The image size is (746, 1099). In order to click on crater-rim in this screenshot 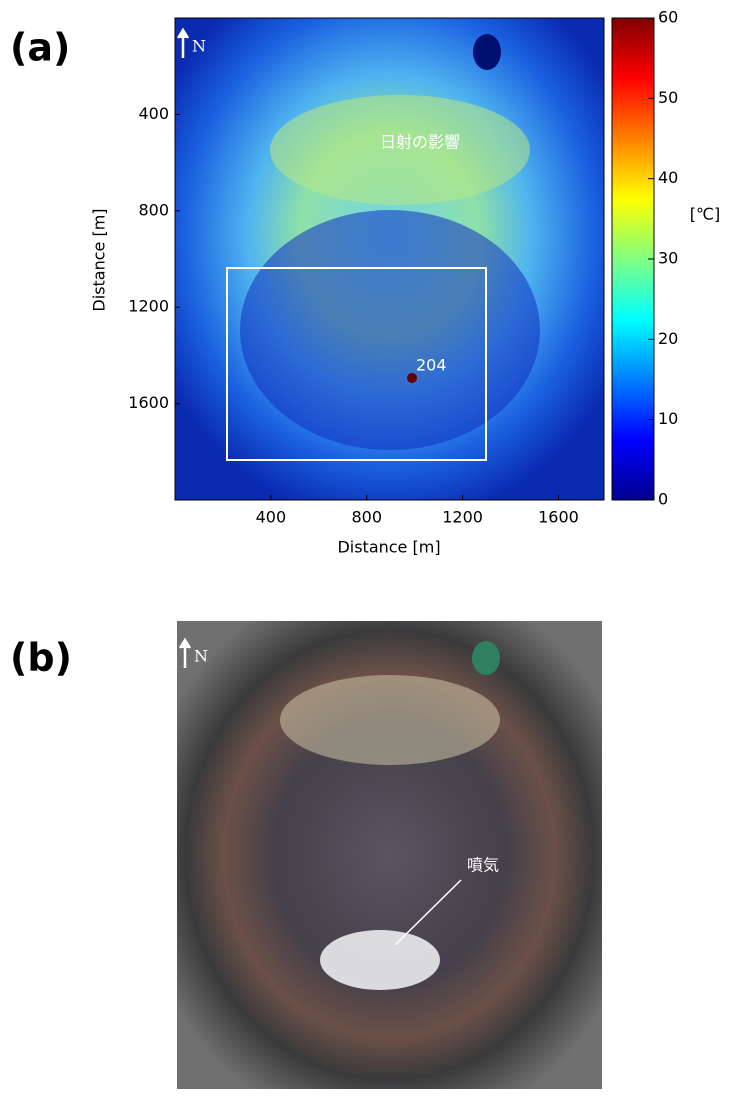, I will do `click(390, 720)`.